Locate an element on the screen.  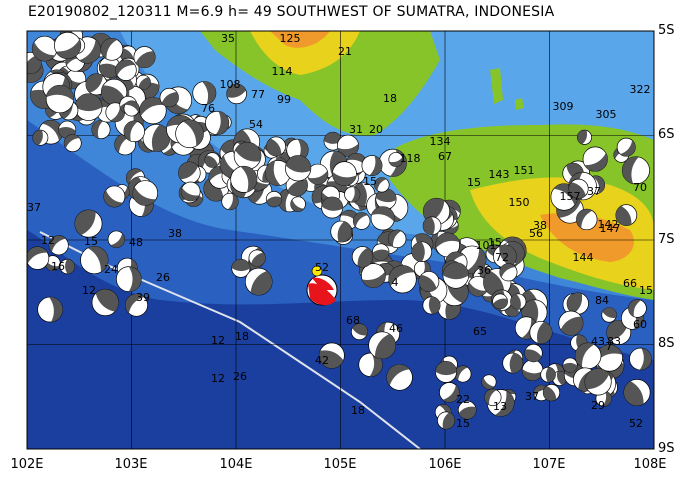
depth-label: 68 is located at coordinates (353, 320).